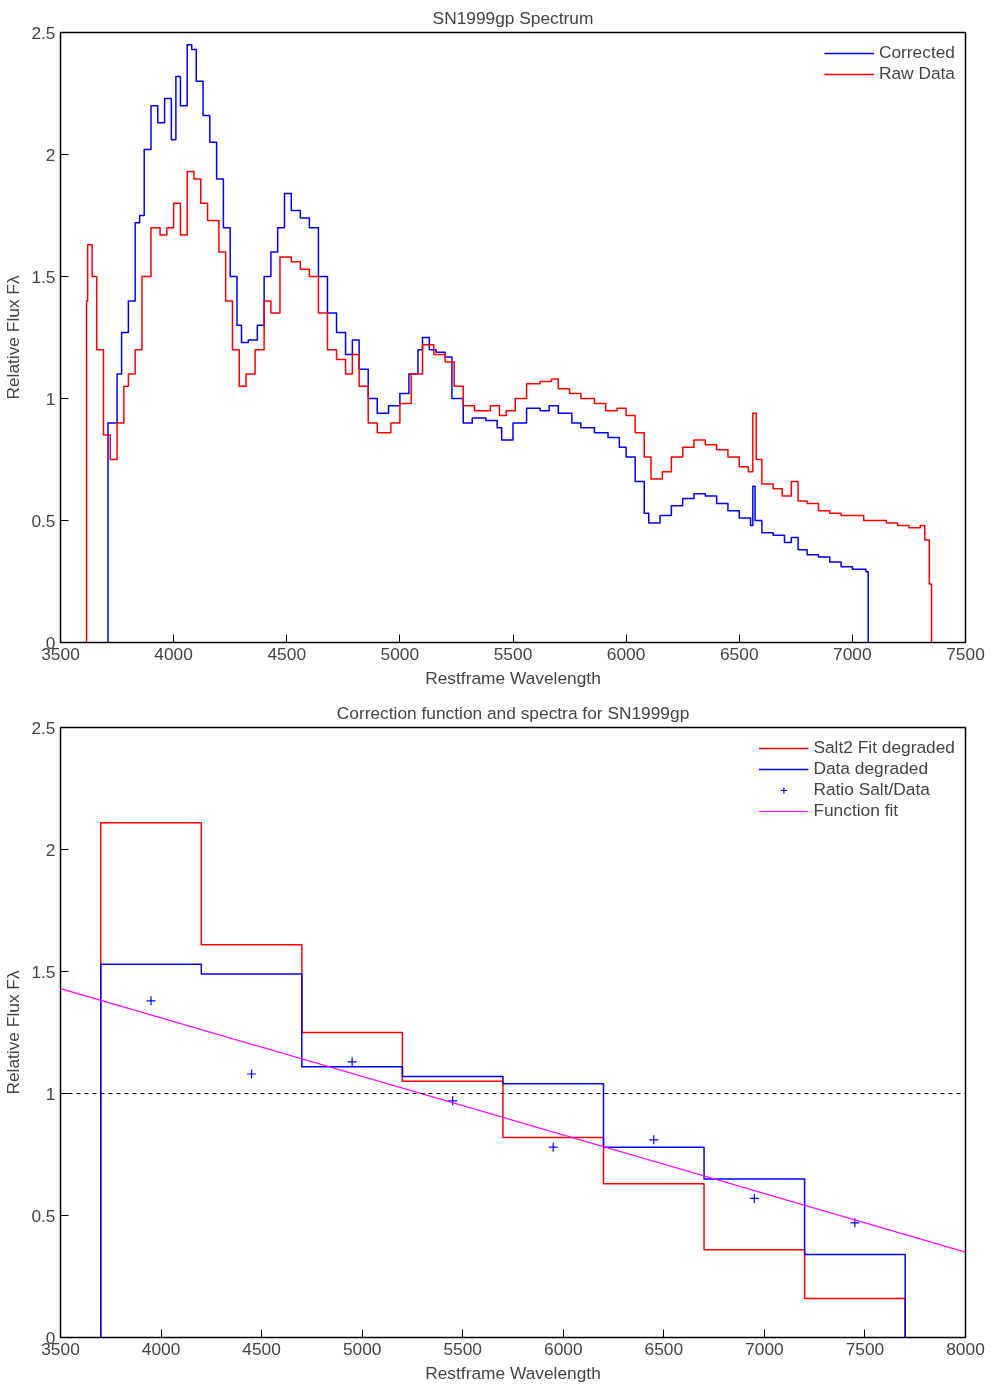 Image resolution: width=997 pixels, height=1399 pixels. I want to click on legend-label: Salt2 Fit degraded, so click(884, 747).